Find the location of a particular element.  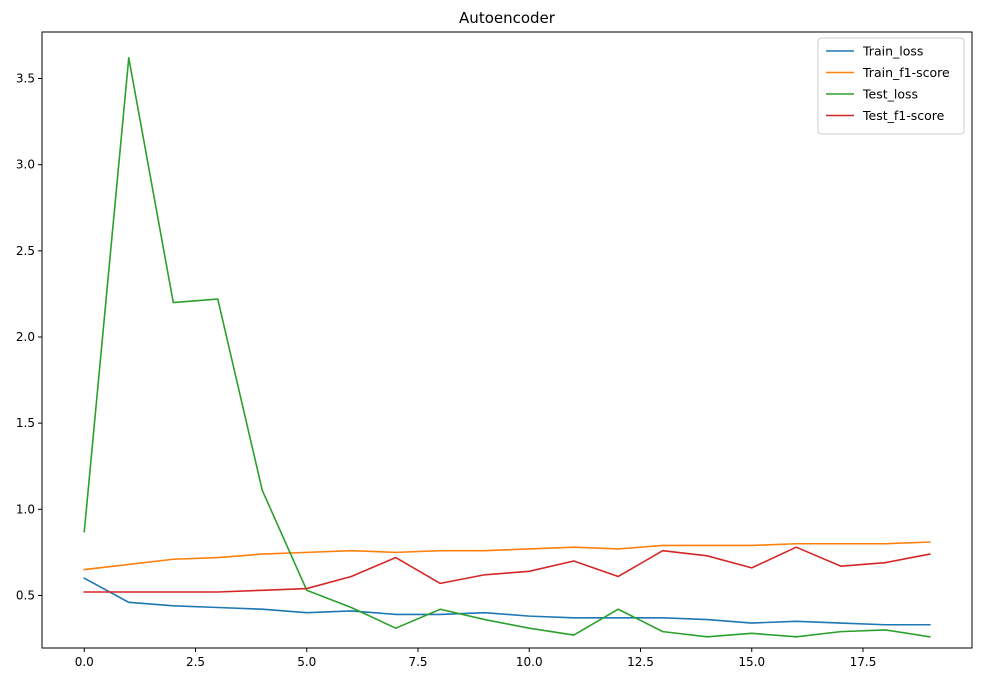

x-tick-label: 5.0 is located at coordinates (306, 662).